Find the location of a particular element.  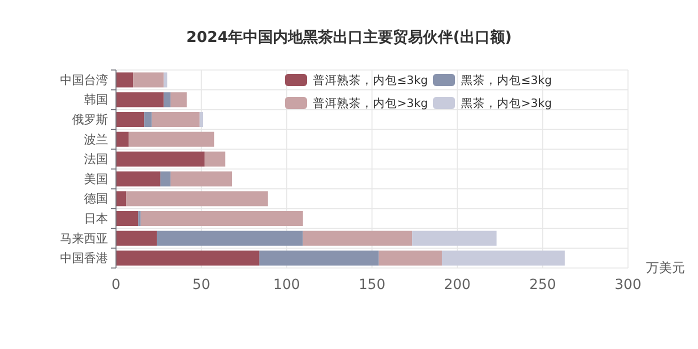

x-tick-label: 300 is located at coordinates (628, 285).